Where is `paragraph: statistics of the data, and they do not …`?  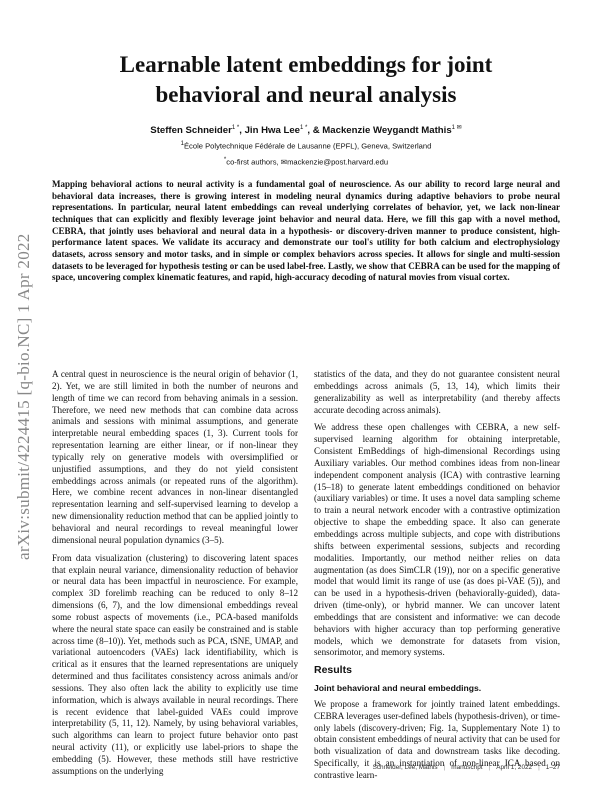
paragraph: statistics of the data, and they do not … is located at coordinates (437, 392).